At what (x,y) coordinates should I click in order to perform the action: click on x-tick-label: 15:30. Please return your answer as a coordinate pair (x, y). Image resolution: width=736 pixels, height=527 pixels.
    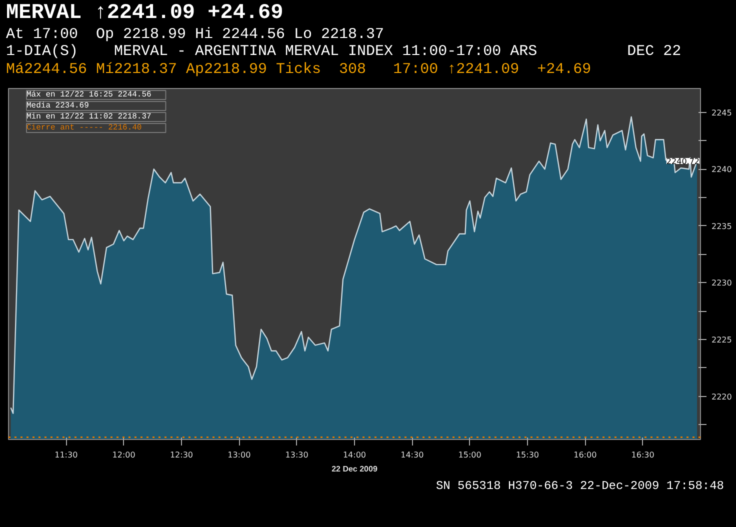
    Looking at the image, I should click on (528, 455).